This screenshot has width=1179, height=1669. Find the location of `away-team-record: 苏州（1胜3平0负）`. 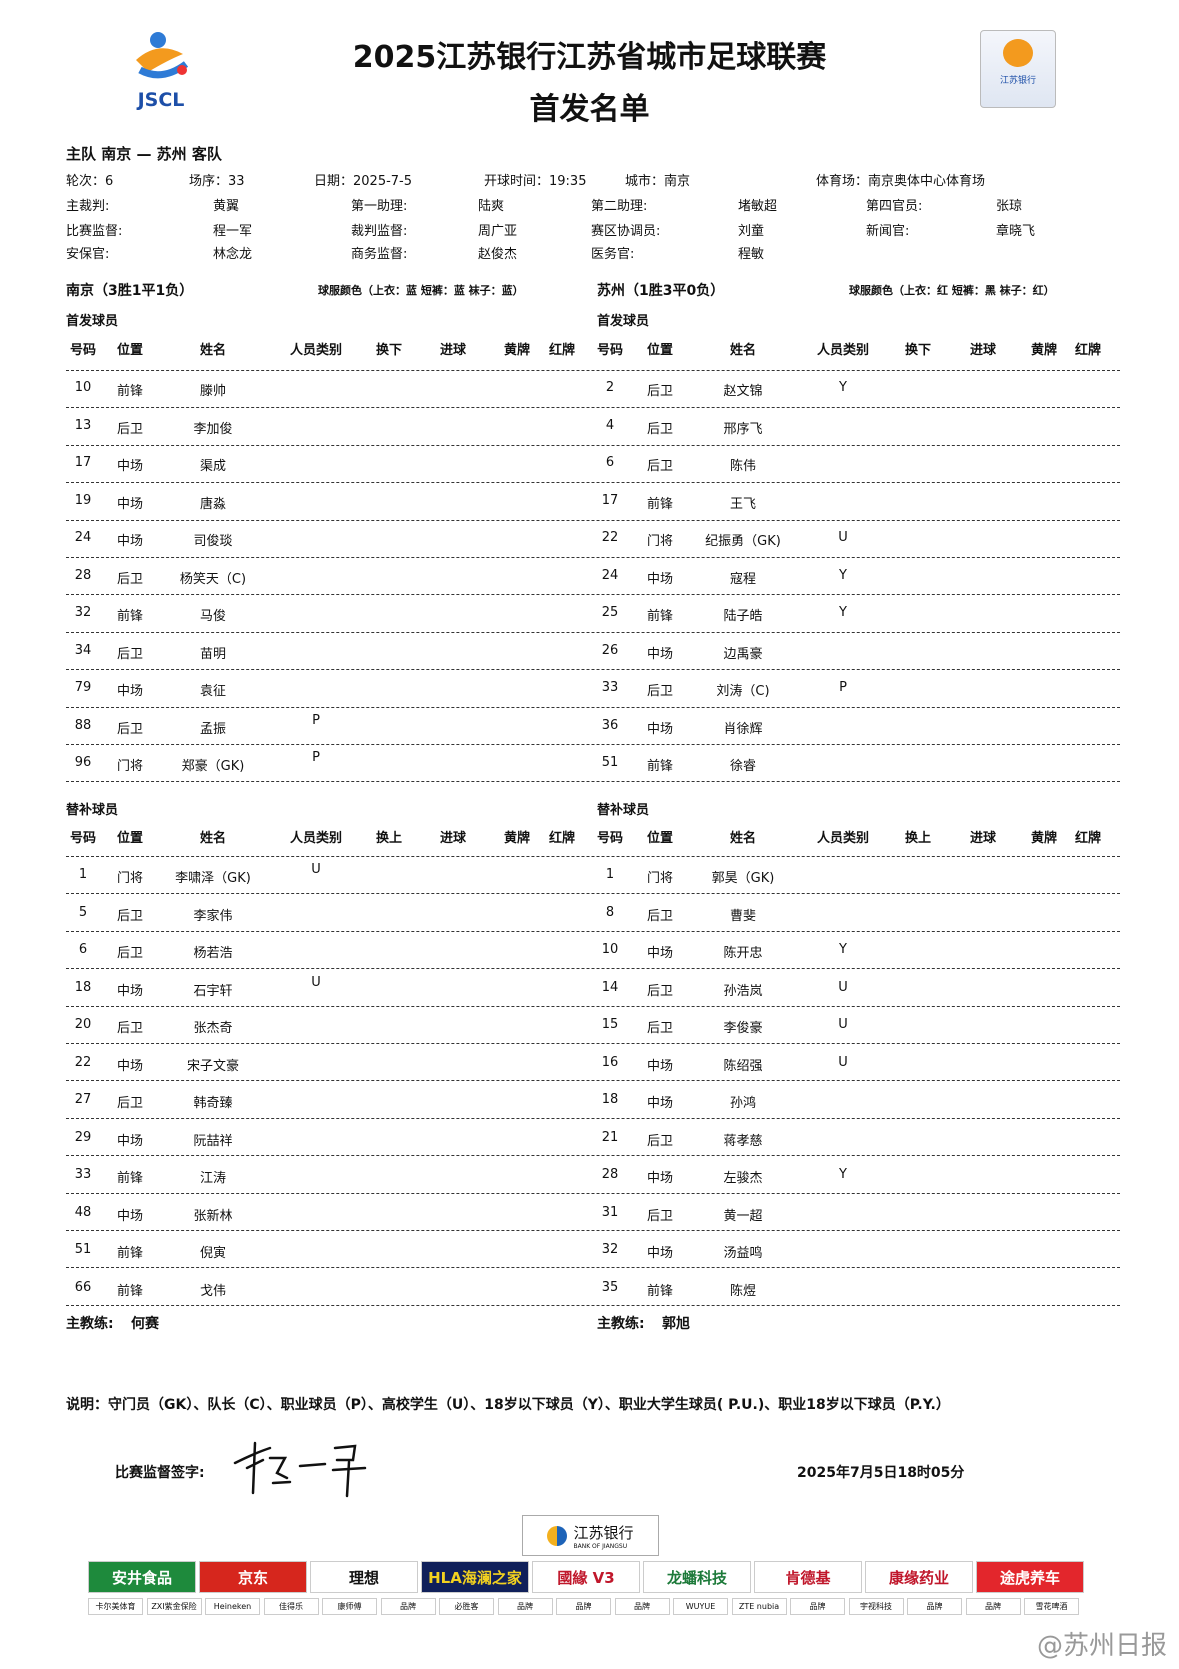

away-team-record: 苏州（1胜3平0负） is located at coordinates (661, 291).